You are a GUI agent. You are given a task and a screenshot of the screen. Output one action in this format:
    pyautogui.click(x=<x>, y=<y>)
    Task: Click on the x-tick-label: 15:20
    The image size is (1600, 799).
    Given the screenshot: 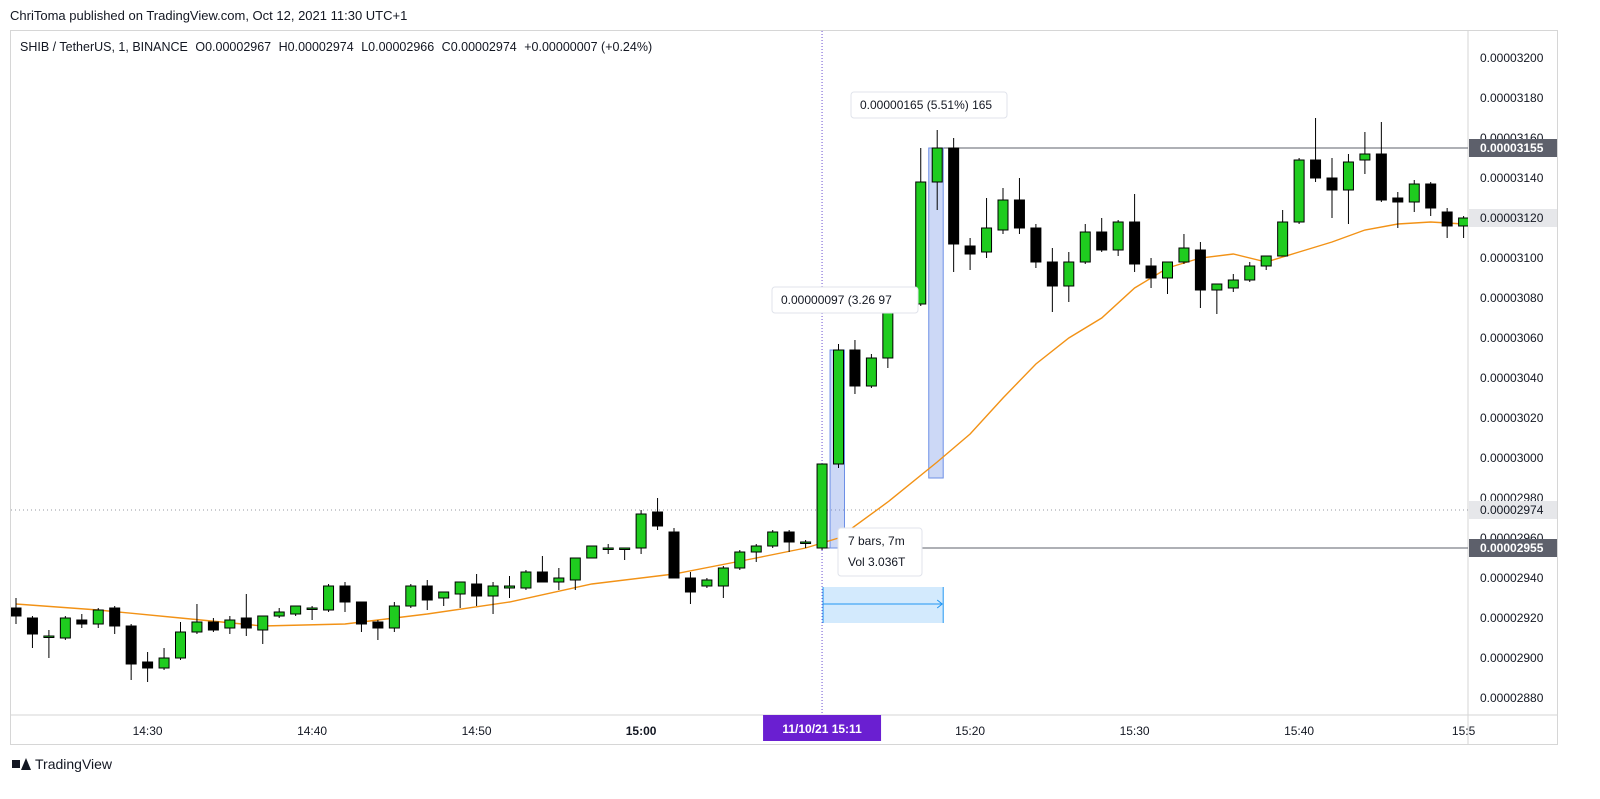 What is the action you would take?
    pyautogui.click(x=970, y=731)
    